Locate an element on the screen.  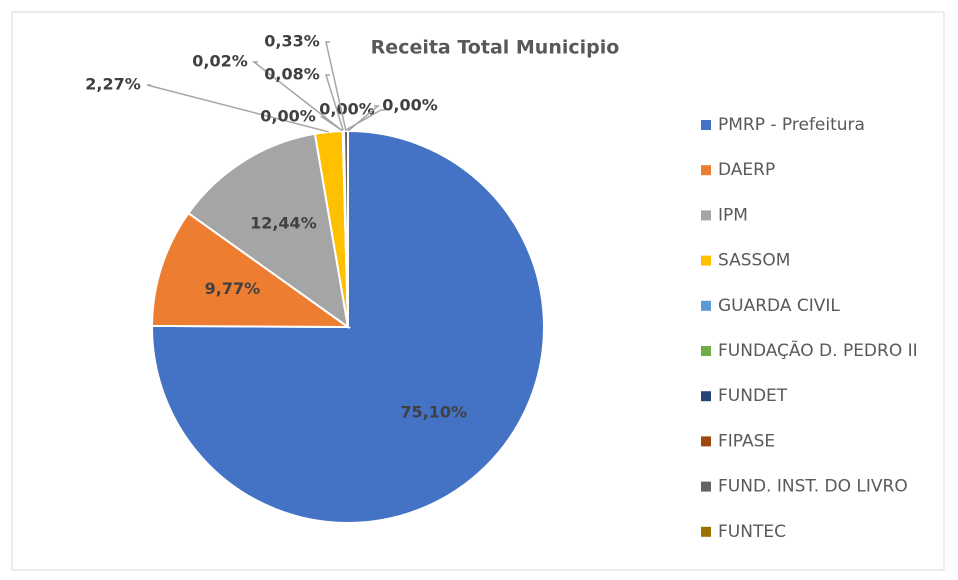
chart-title: Receita Total Municipio is located at coordinates (495, 48).